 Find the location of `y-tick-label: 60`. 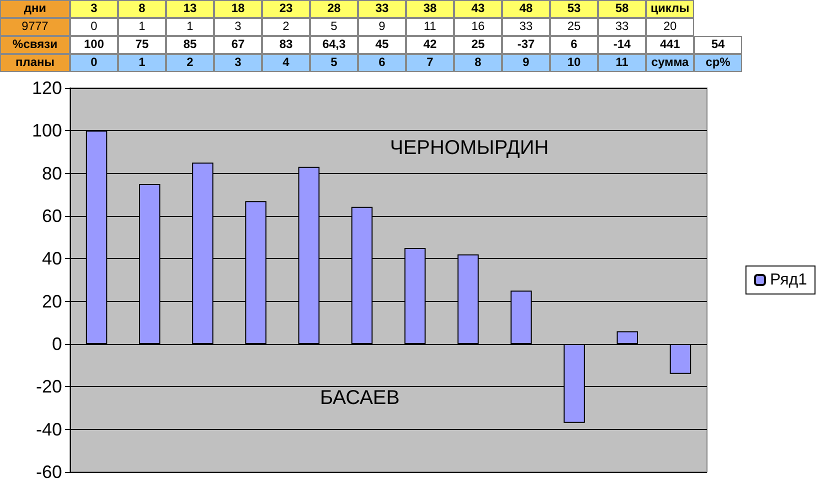

y-tick-label: 60 is located at coordinates (52, 216).